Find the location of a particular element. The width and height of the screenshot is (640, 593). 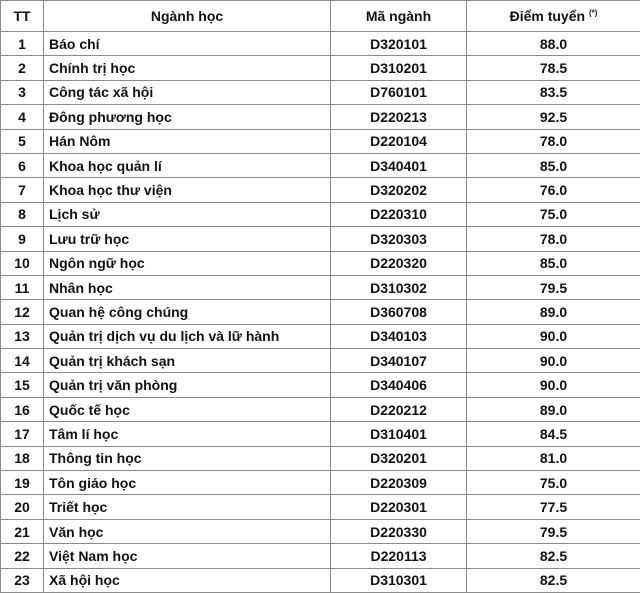

major-name: Hán Nôm is located at coordinates (187, 141).